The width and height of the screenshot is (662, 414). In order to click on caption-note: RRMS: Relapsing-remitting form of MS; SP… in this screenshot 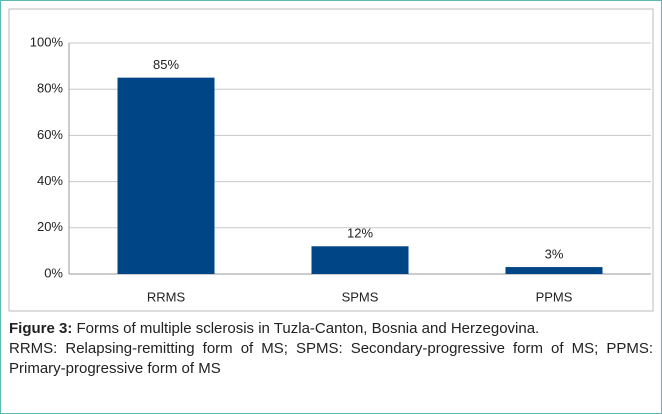, I will do `click(331, 358)`.